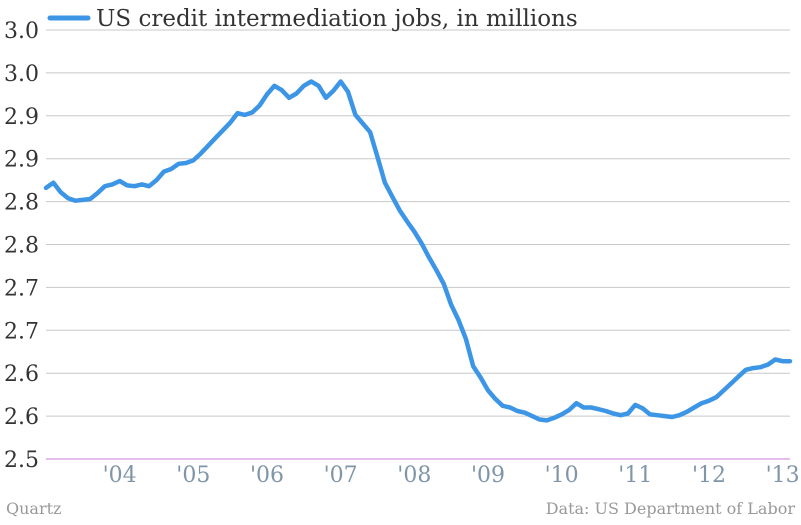  Describe the element at coordinates (193, 475) in the screenshot. I see `x-tick-label: '05` at that location.